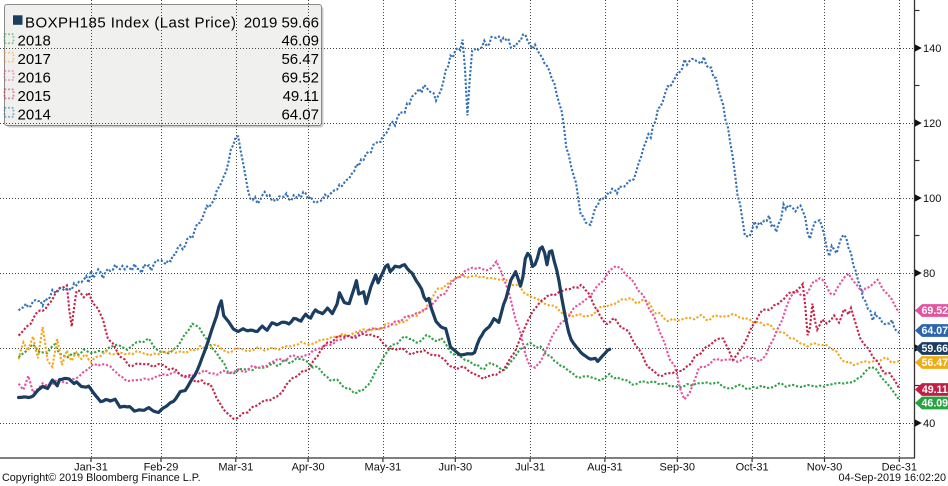 This screenshot has width=948, height=486. Describe the element at coordinates (935, 349) in the screenshot. I see `svg-text: 59.66` at that location.